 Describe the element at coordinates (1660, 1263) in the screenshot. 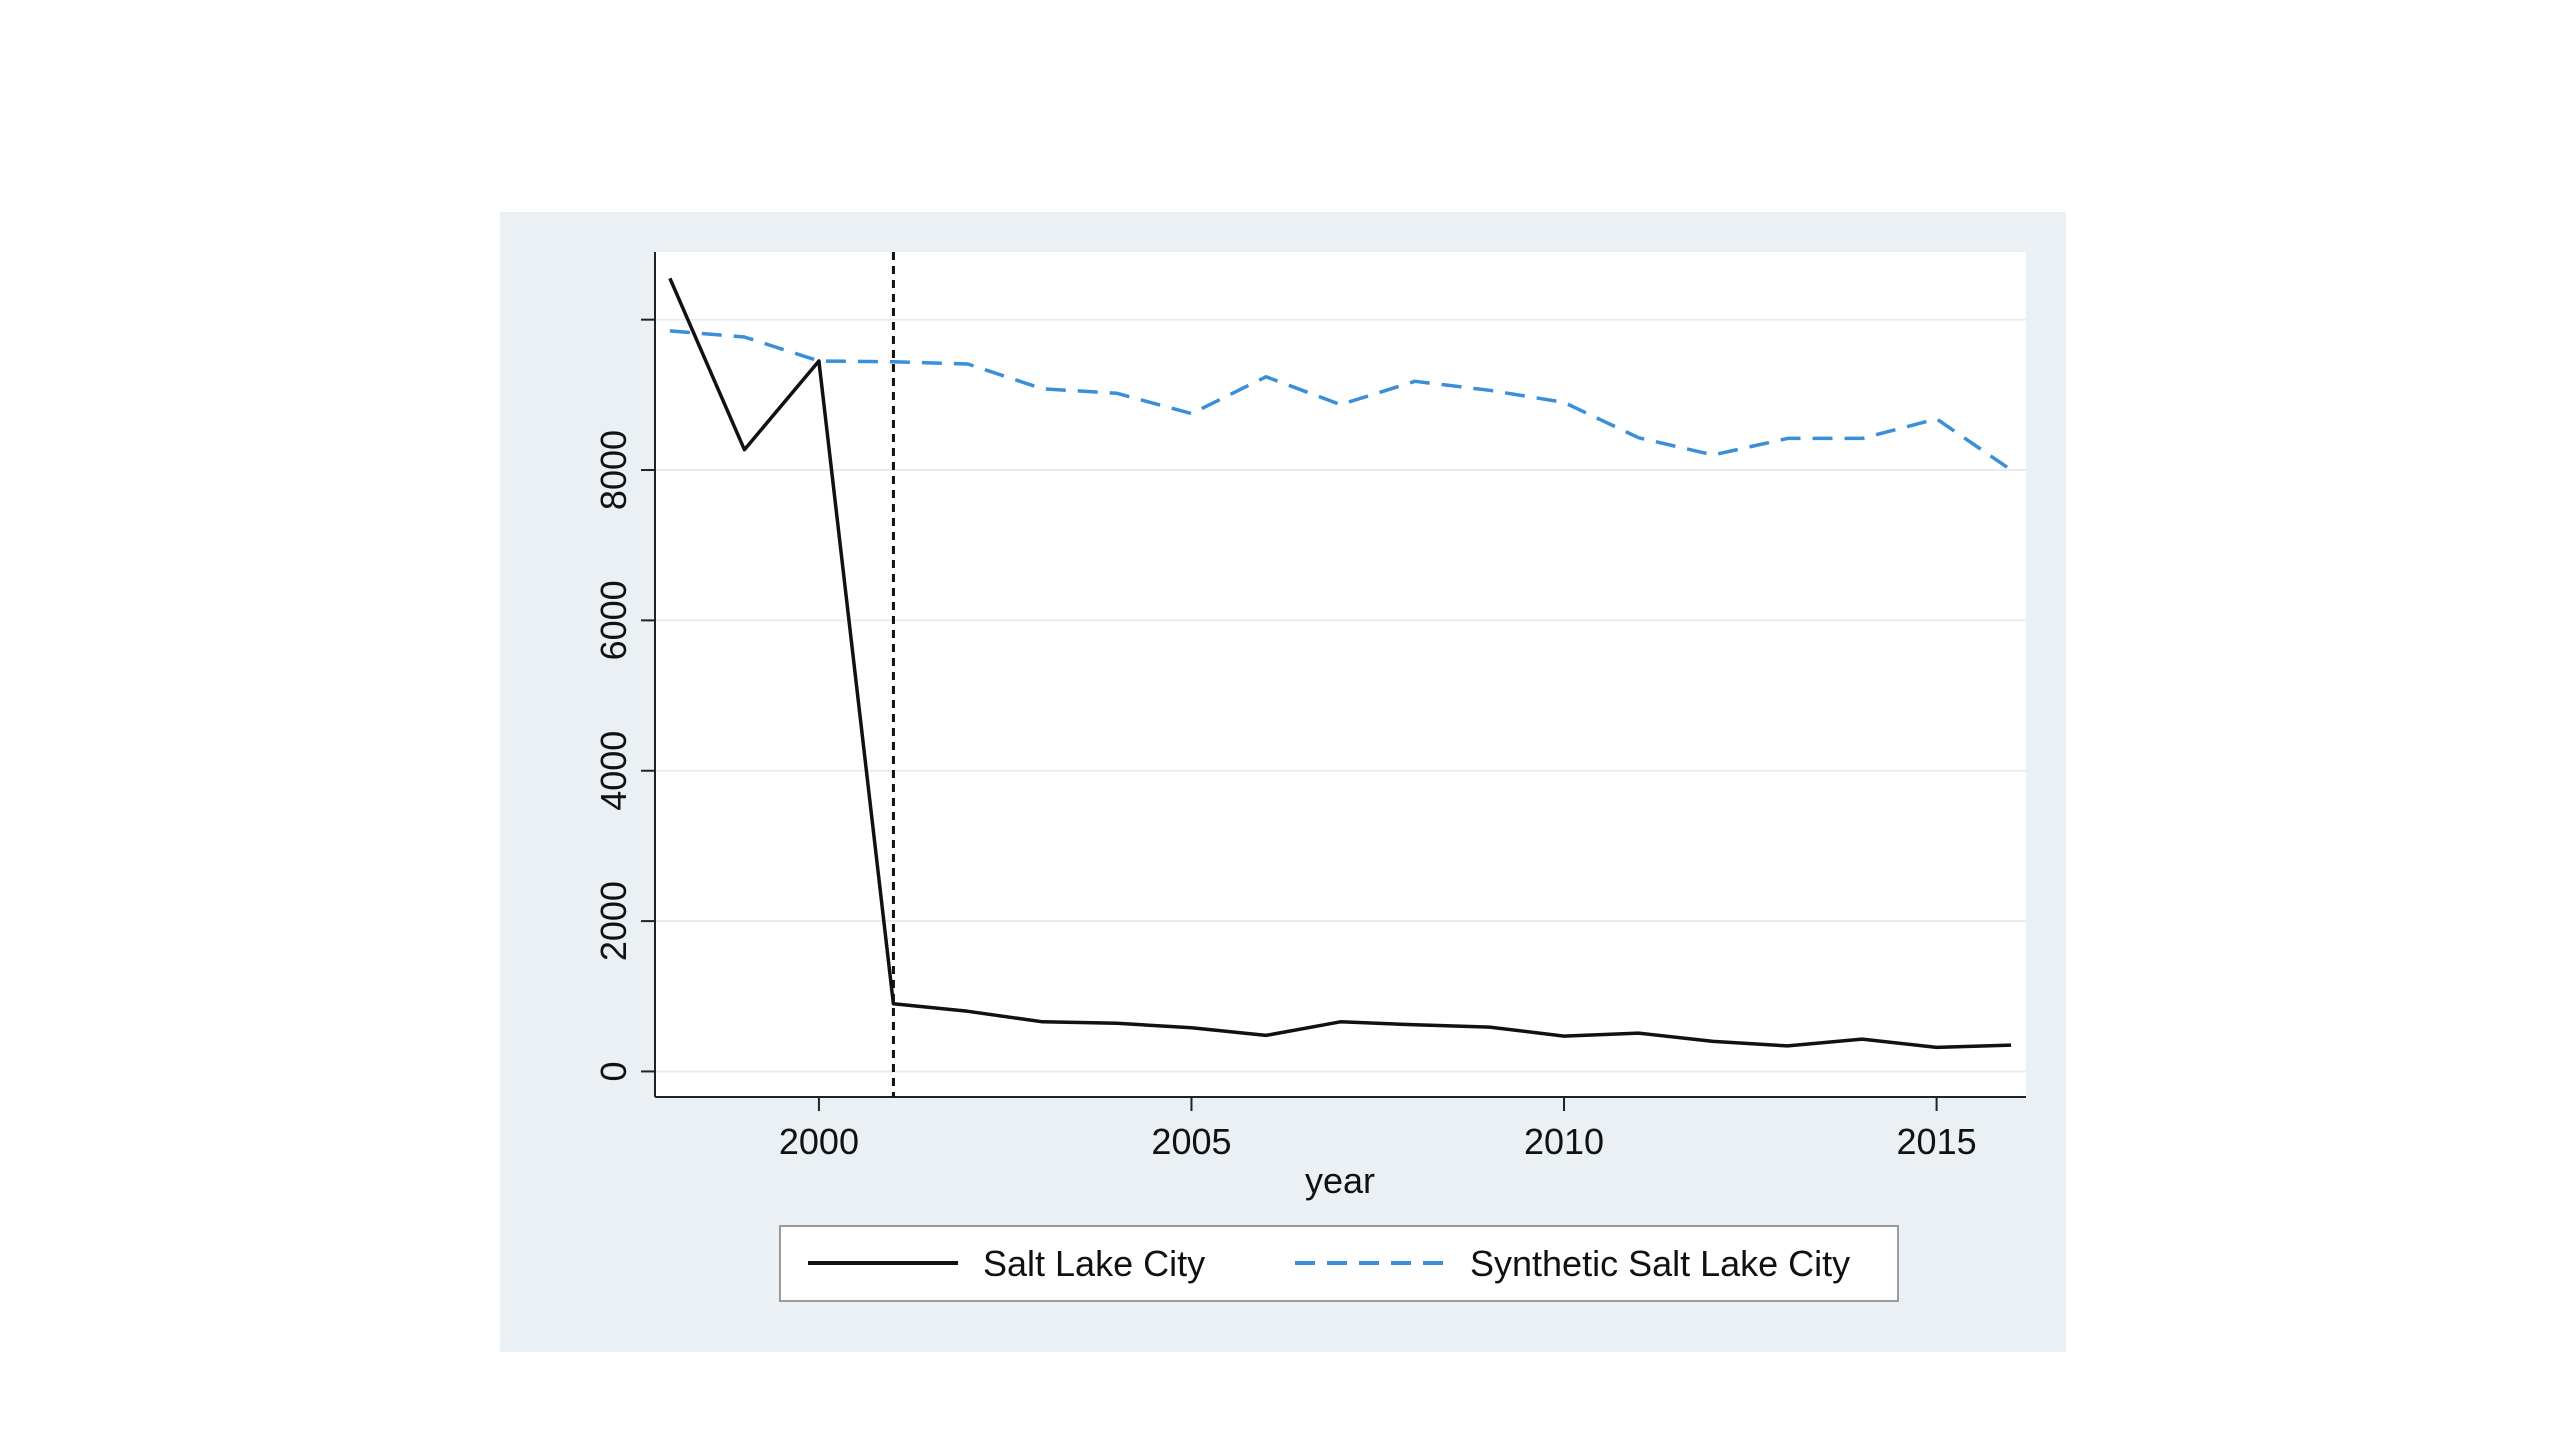

I see `legend-label-2: Synthetic Salt Lake City` at that location.